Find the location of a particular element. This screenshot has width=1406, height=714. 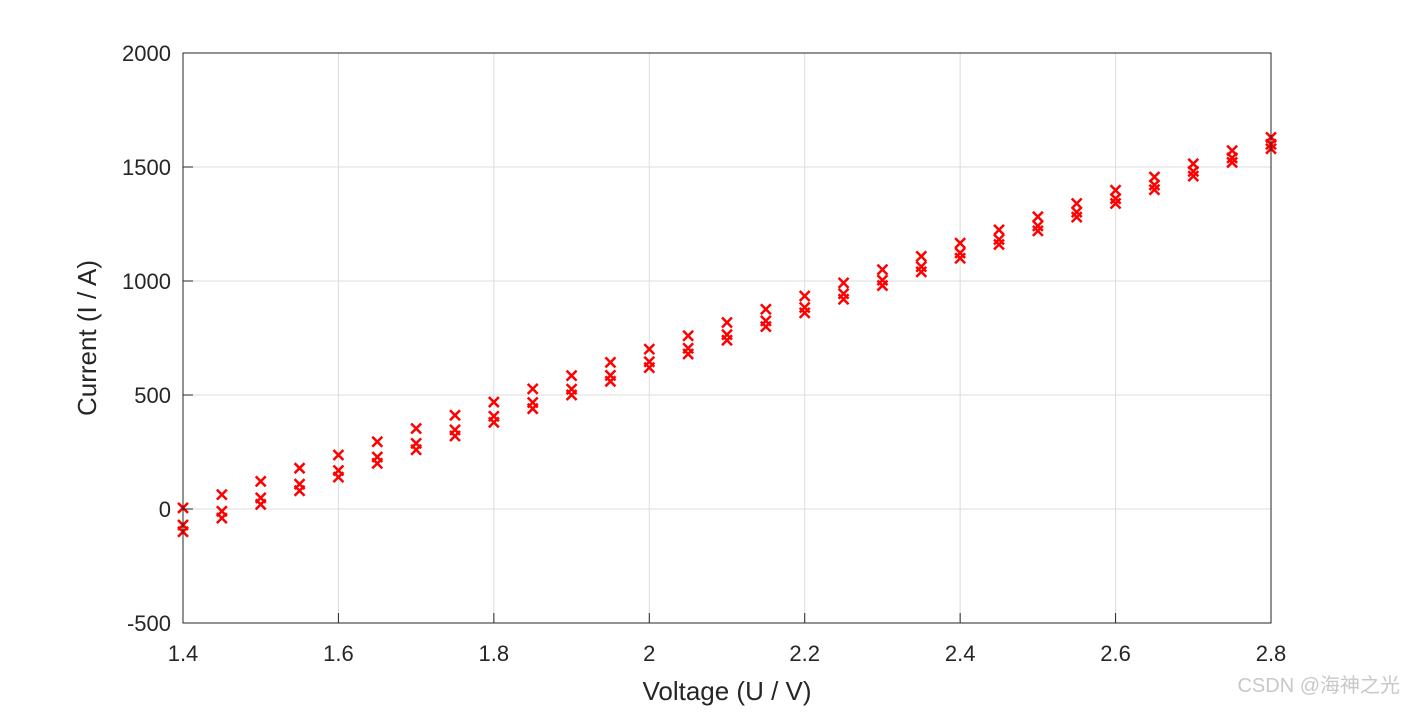

y-tick-label: 500 is located at coordinates (152, 395).